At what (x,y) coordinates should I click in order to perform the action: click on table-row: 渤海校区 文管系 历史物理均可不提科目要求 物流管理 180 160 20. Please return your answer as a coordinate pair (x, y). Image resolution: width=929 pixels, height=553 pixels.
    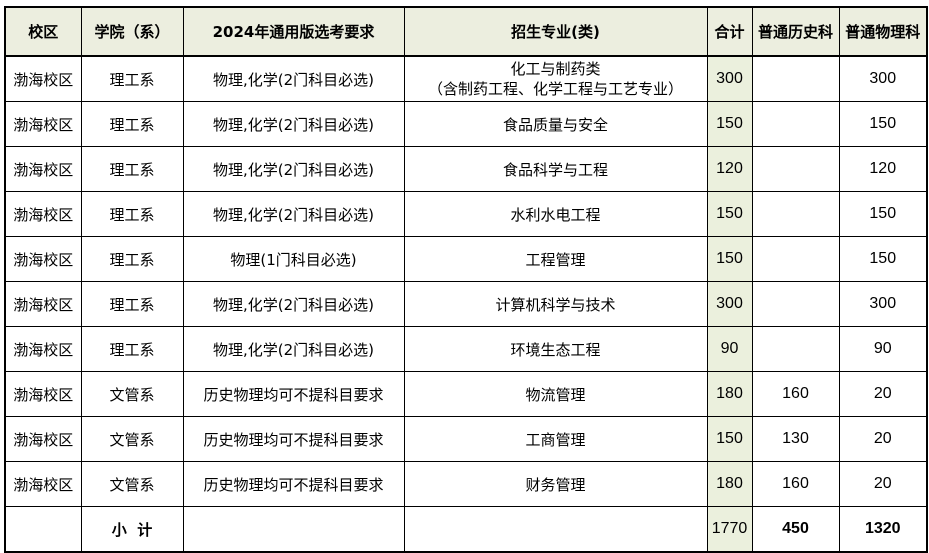
    Looking at the image, I should click on (466, 394).